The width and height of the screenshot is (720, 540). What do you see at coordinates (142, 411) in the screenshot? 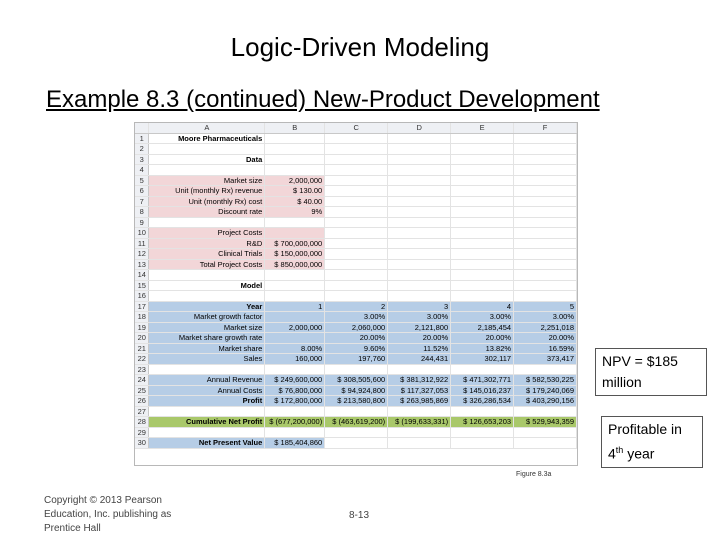
I see `row-number: 27` at bounding box center [142, 411].